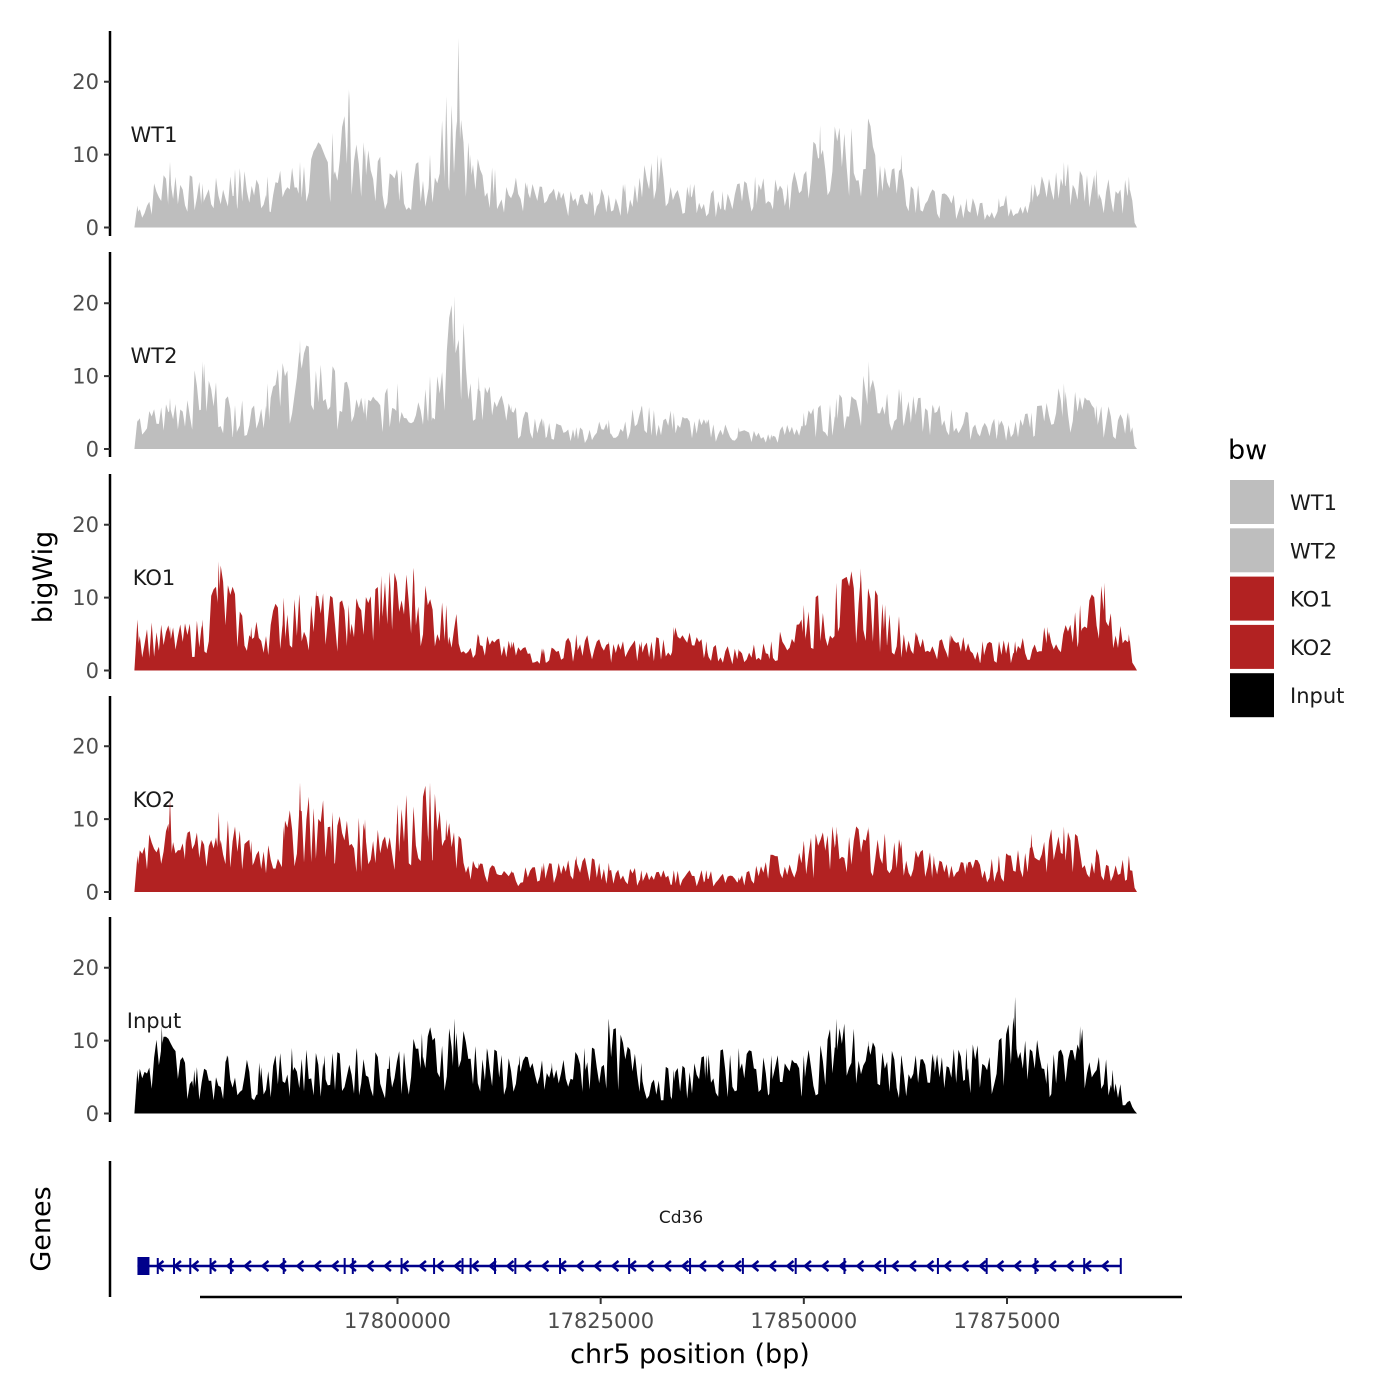 The image size is (1400, 1400). Describe the element at coordinates (637, 838) in the screenshot. I see `coverage-area-ko2` at that location.